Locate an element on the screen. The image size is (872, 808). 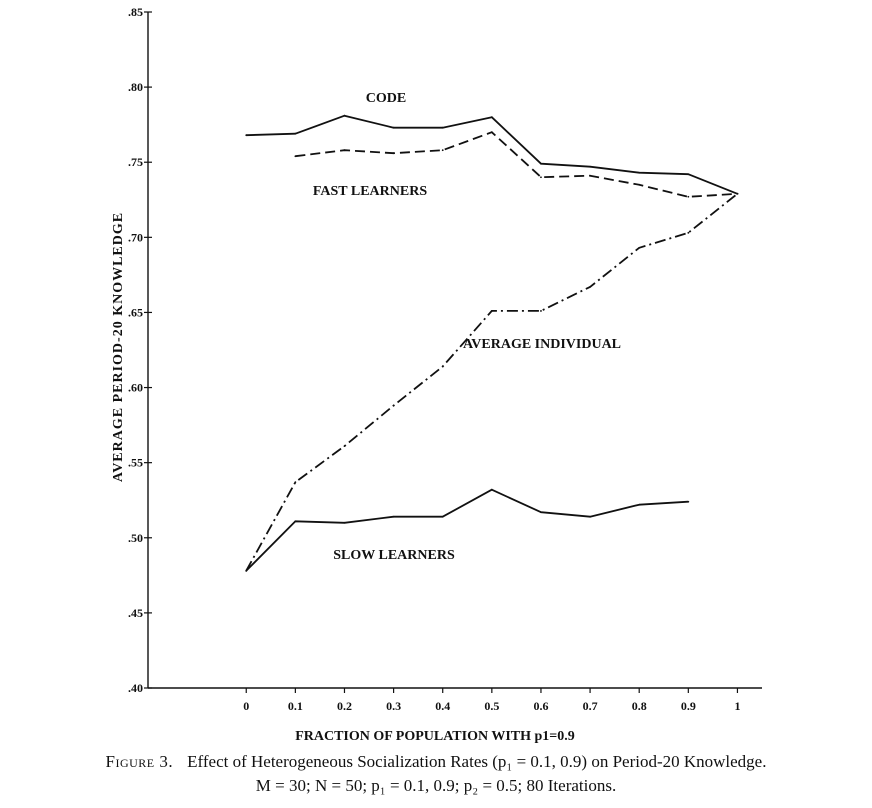
figure-number: Figure 3. is located at coordinates (139, 761).